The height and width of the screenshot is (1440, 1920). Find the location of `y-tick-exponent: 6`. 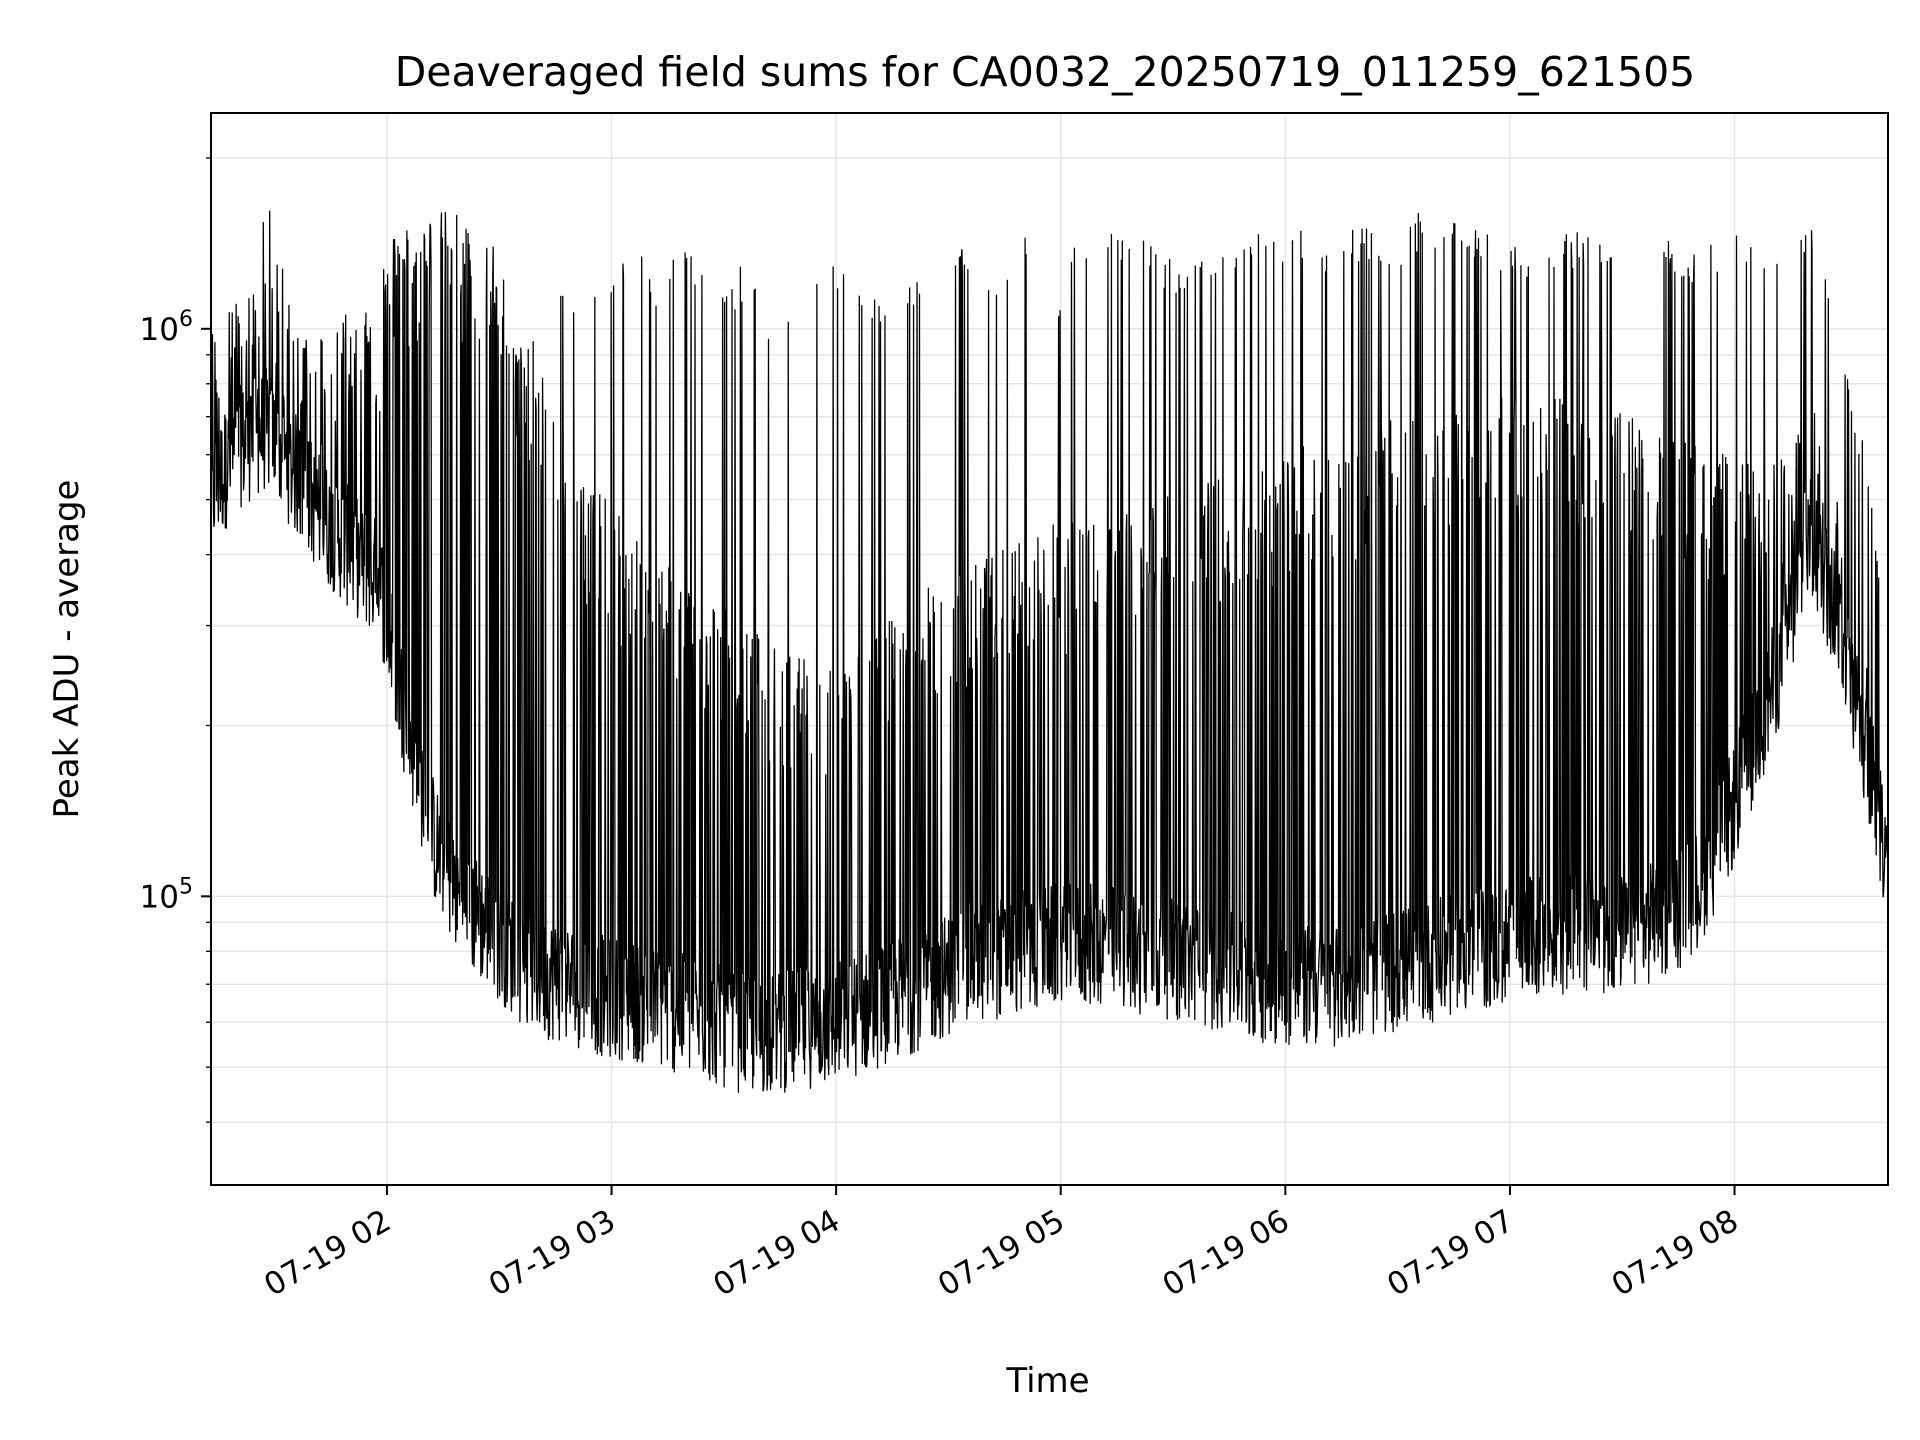

y-tick-exponent: 6 is located at coordinates (186, 319).